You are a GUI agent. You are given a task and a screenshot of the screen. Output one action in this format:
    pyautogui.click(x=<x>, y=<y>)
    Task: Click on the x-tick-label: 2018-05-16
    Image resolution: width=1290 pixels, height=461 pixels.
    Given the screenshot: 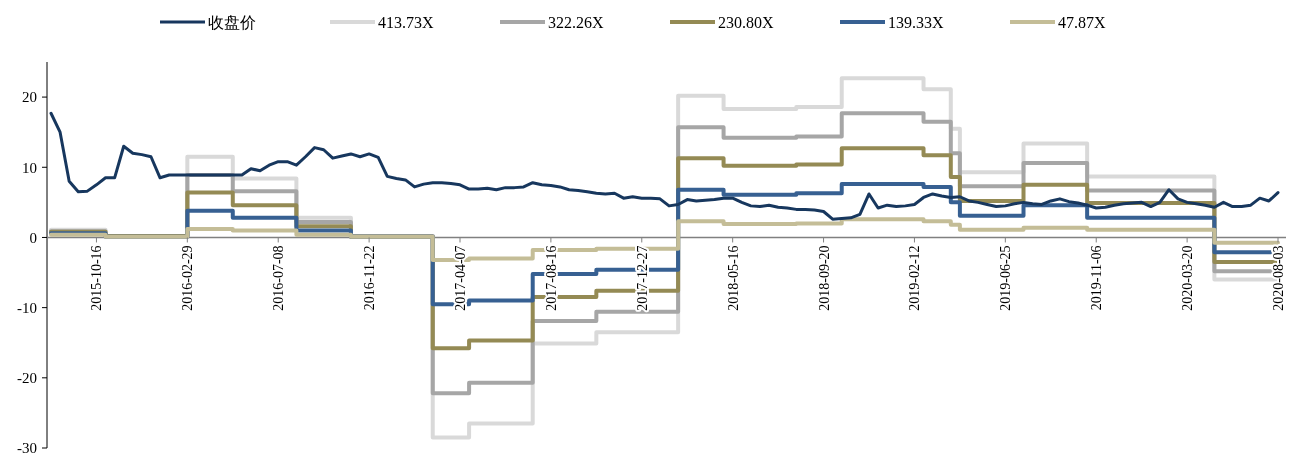 What is the action you would take?
    pyautogui.click(x=733, y=278)
    